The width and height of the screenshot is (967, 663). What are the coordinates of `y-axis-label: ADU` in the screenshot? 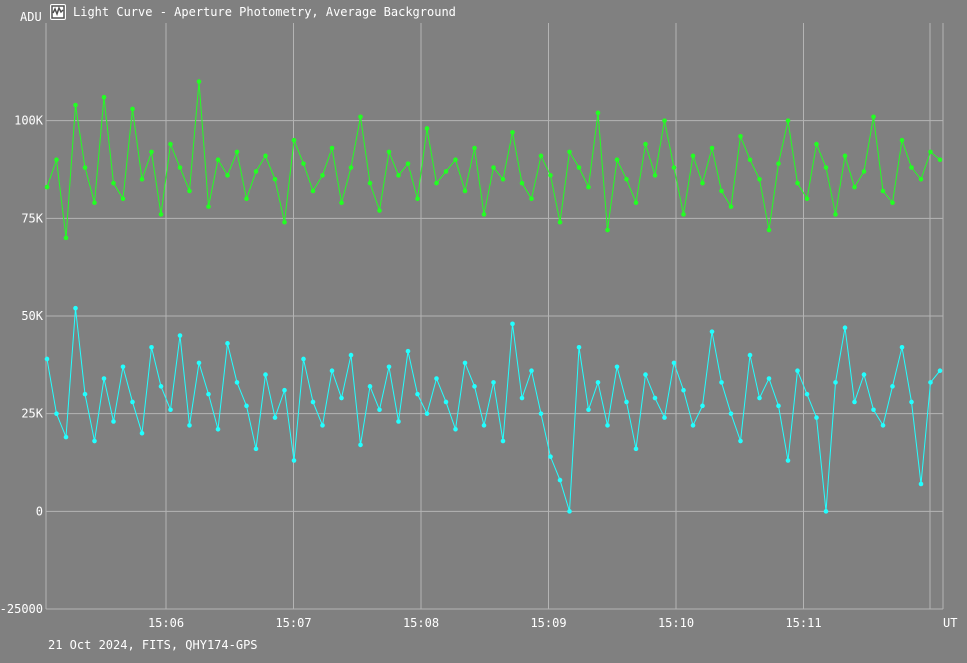 It's located at (31, 17).